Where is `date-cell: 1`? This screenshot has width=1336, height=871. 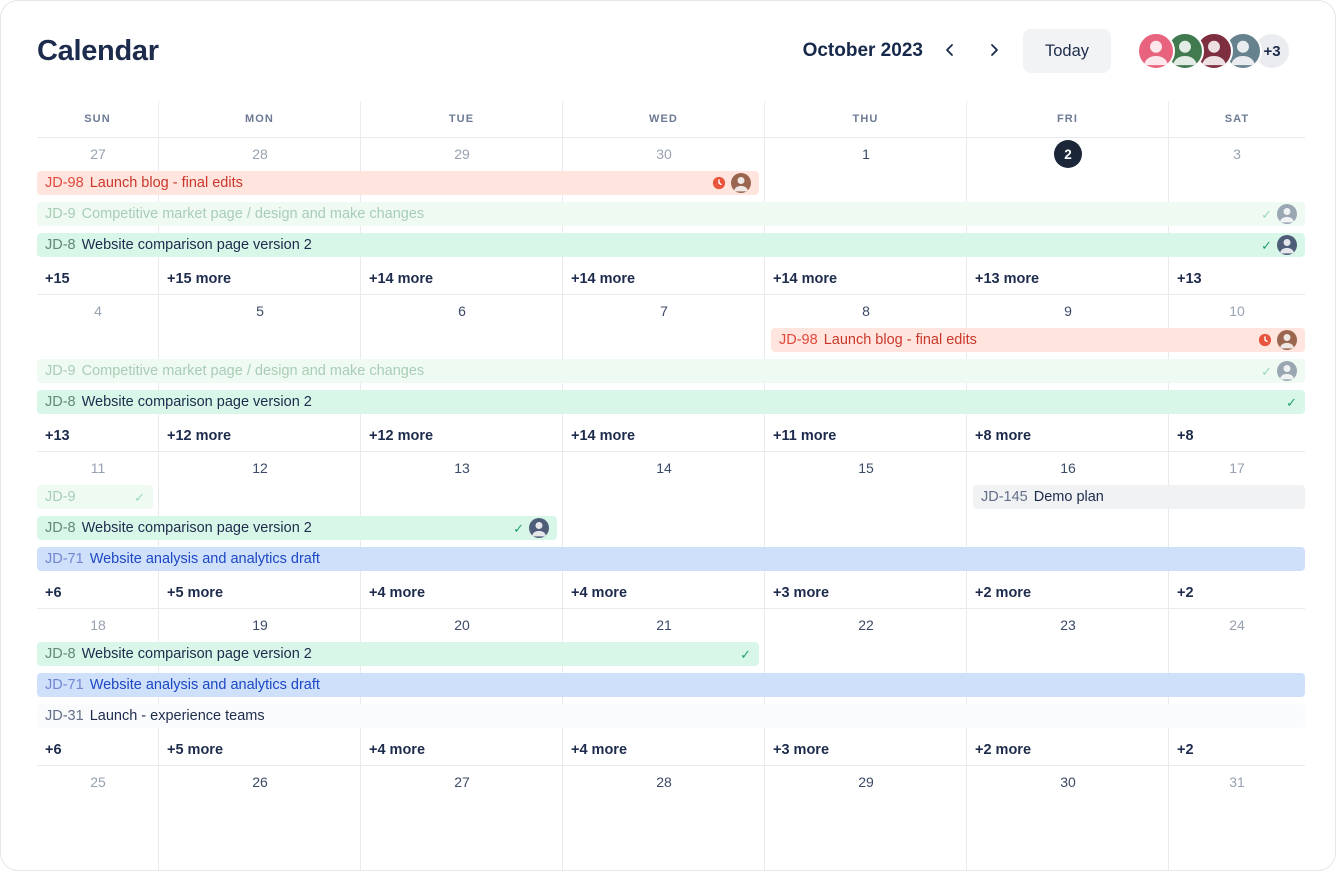
date-cell: 1 is located at coordinates (866, 154).